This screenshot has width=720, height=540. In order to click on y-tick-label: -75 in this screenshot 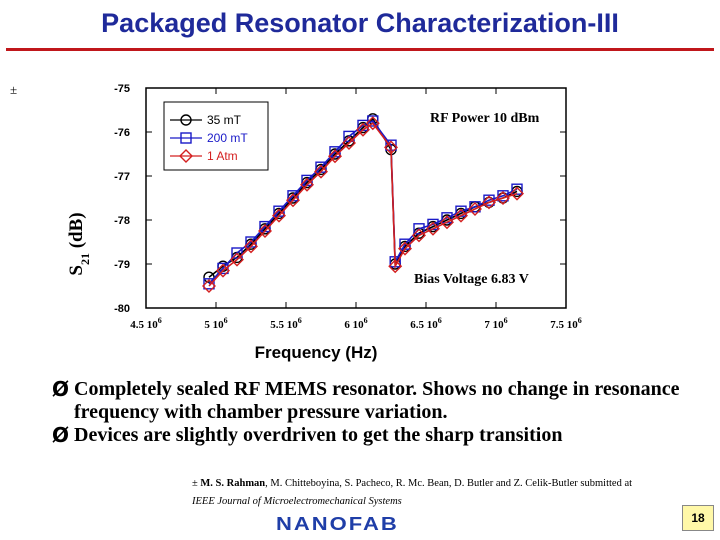, I will do `click(122, 89)`.